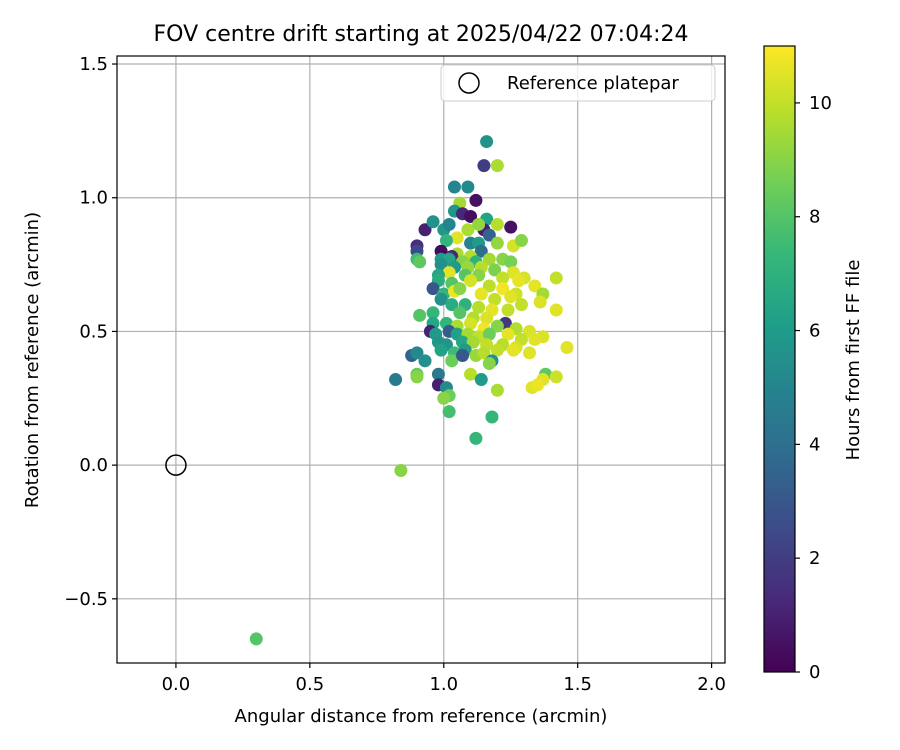 The width and height of the screenshot is (900, 750). I want to click on y-tick-label: 1.5, so click(93, 64).